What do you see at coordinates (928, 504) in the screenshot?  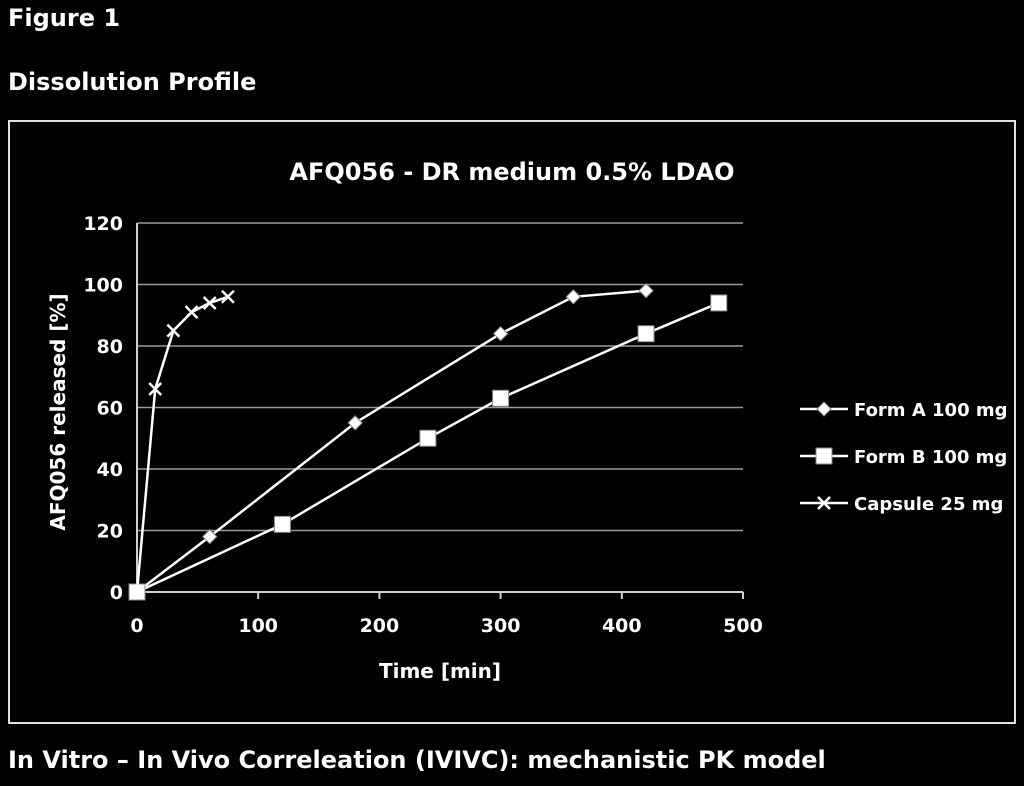 I see `legend-label: Capsule 25 mg` at bounding box center [928, 504].